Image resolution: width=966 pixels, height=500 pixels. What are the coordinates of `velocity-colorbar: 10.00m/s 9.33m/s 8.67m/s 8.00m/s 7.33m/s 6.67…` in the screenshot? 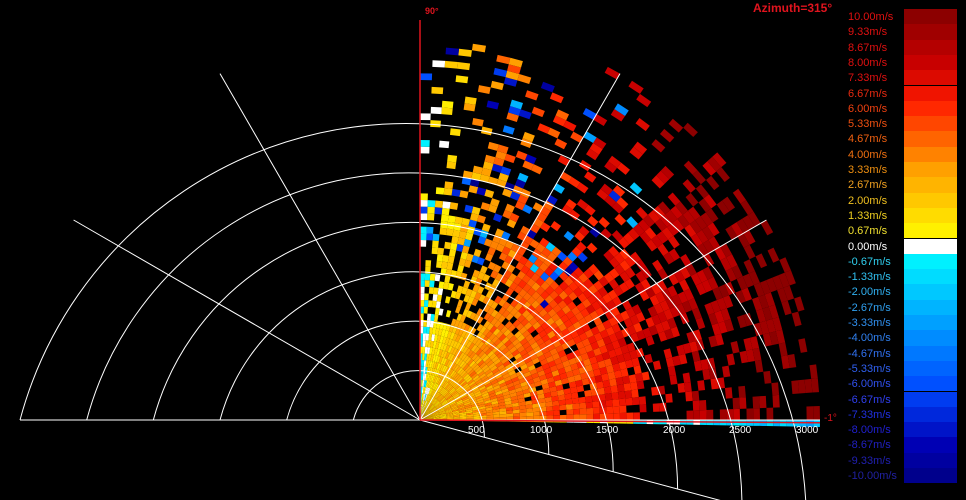 It's located at (905, 249).